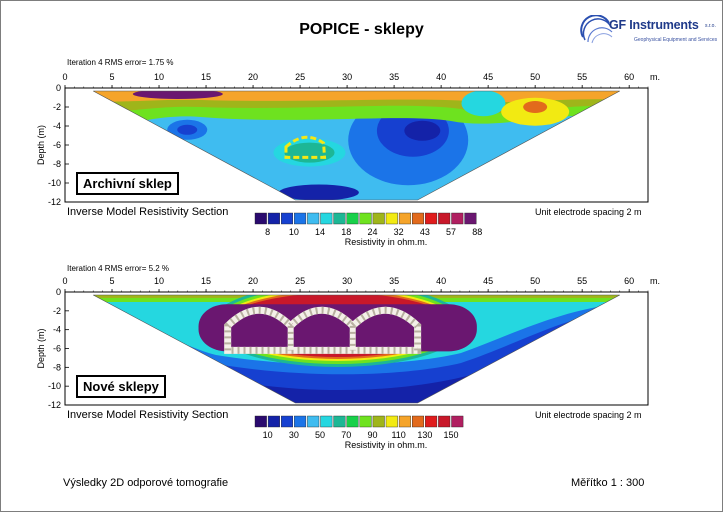  I want to click on iteration-text: Iteration 4 RMS error= 1.75 %, so click(120, 62).